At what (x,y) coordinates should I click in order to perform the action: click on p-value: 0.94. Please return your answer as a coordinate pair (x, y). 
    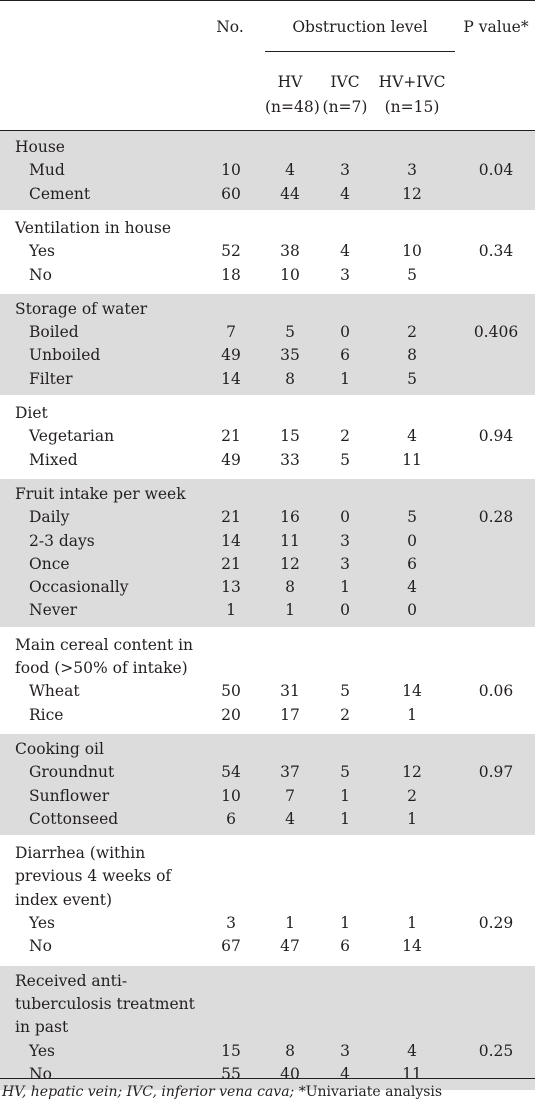
    Looking at the image, I should click on (496, 436).